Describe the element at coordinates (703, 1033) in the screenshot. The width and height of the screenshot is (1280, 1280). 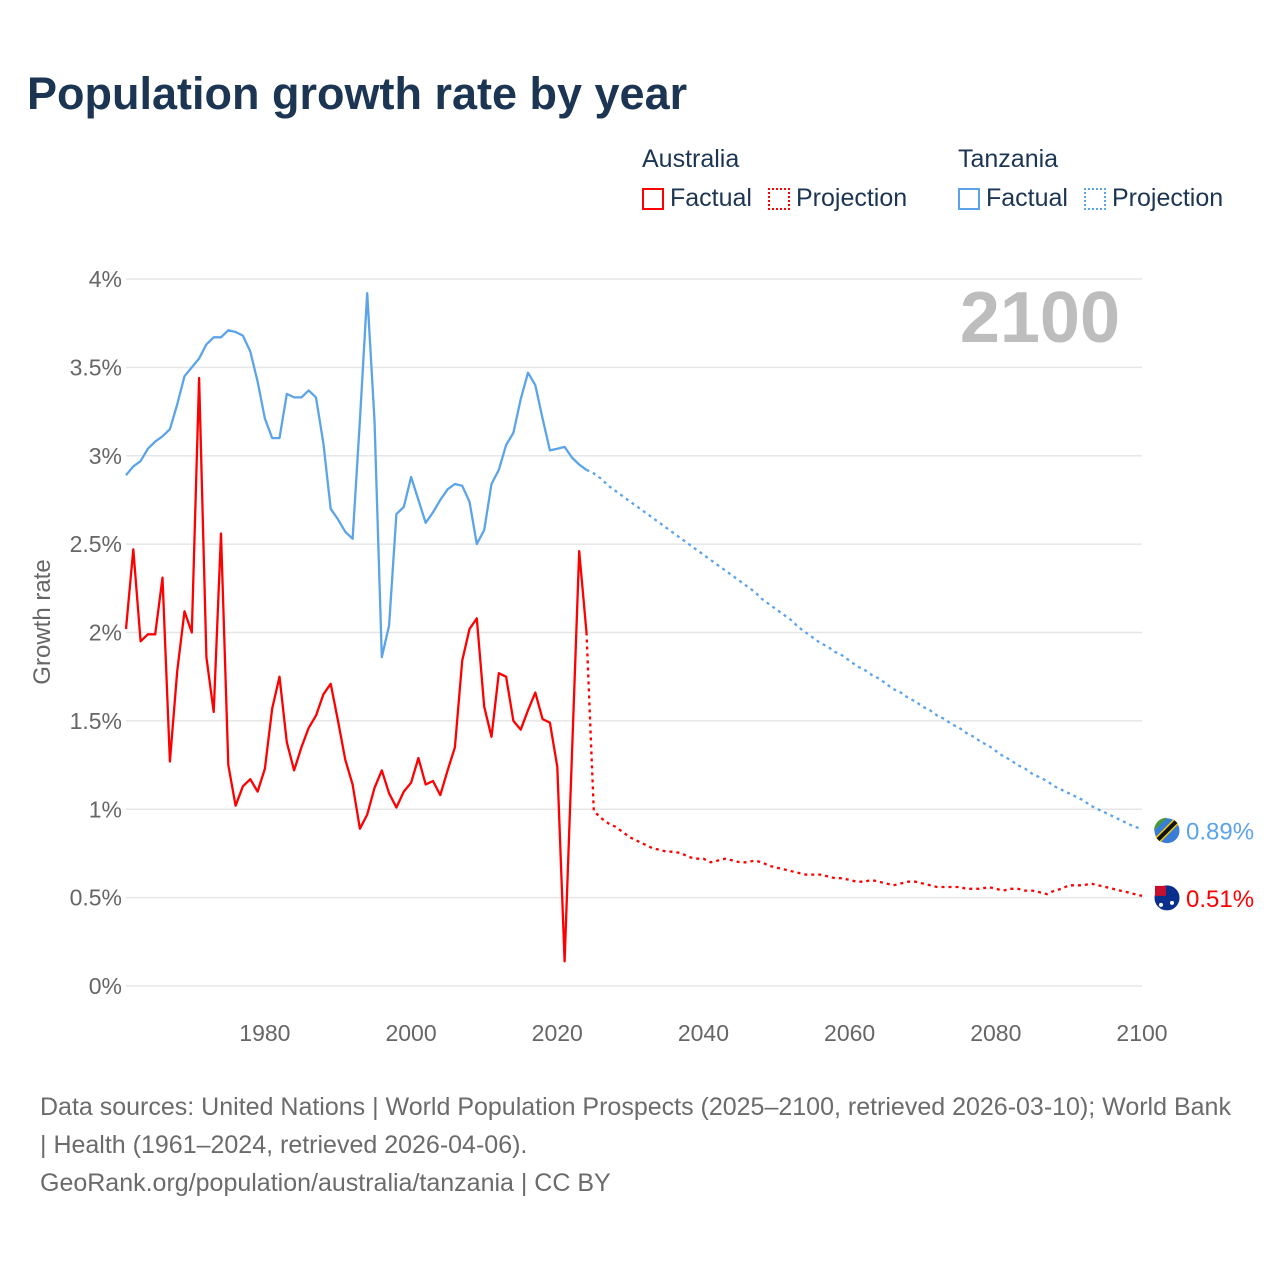
I see `x-tick-label: 2040` at that location.